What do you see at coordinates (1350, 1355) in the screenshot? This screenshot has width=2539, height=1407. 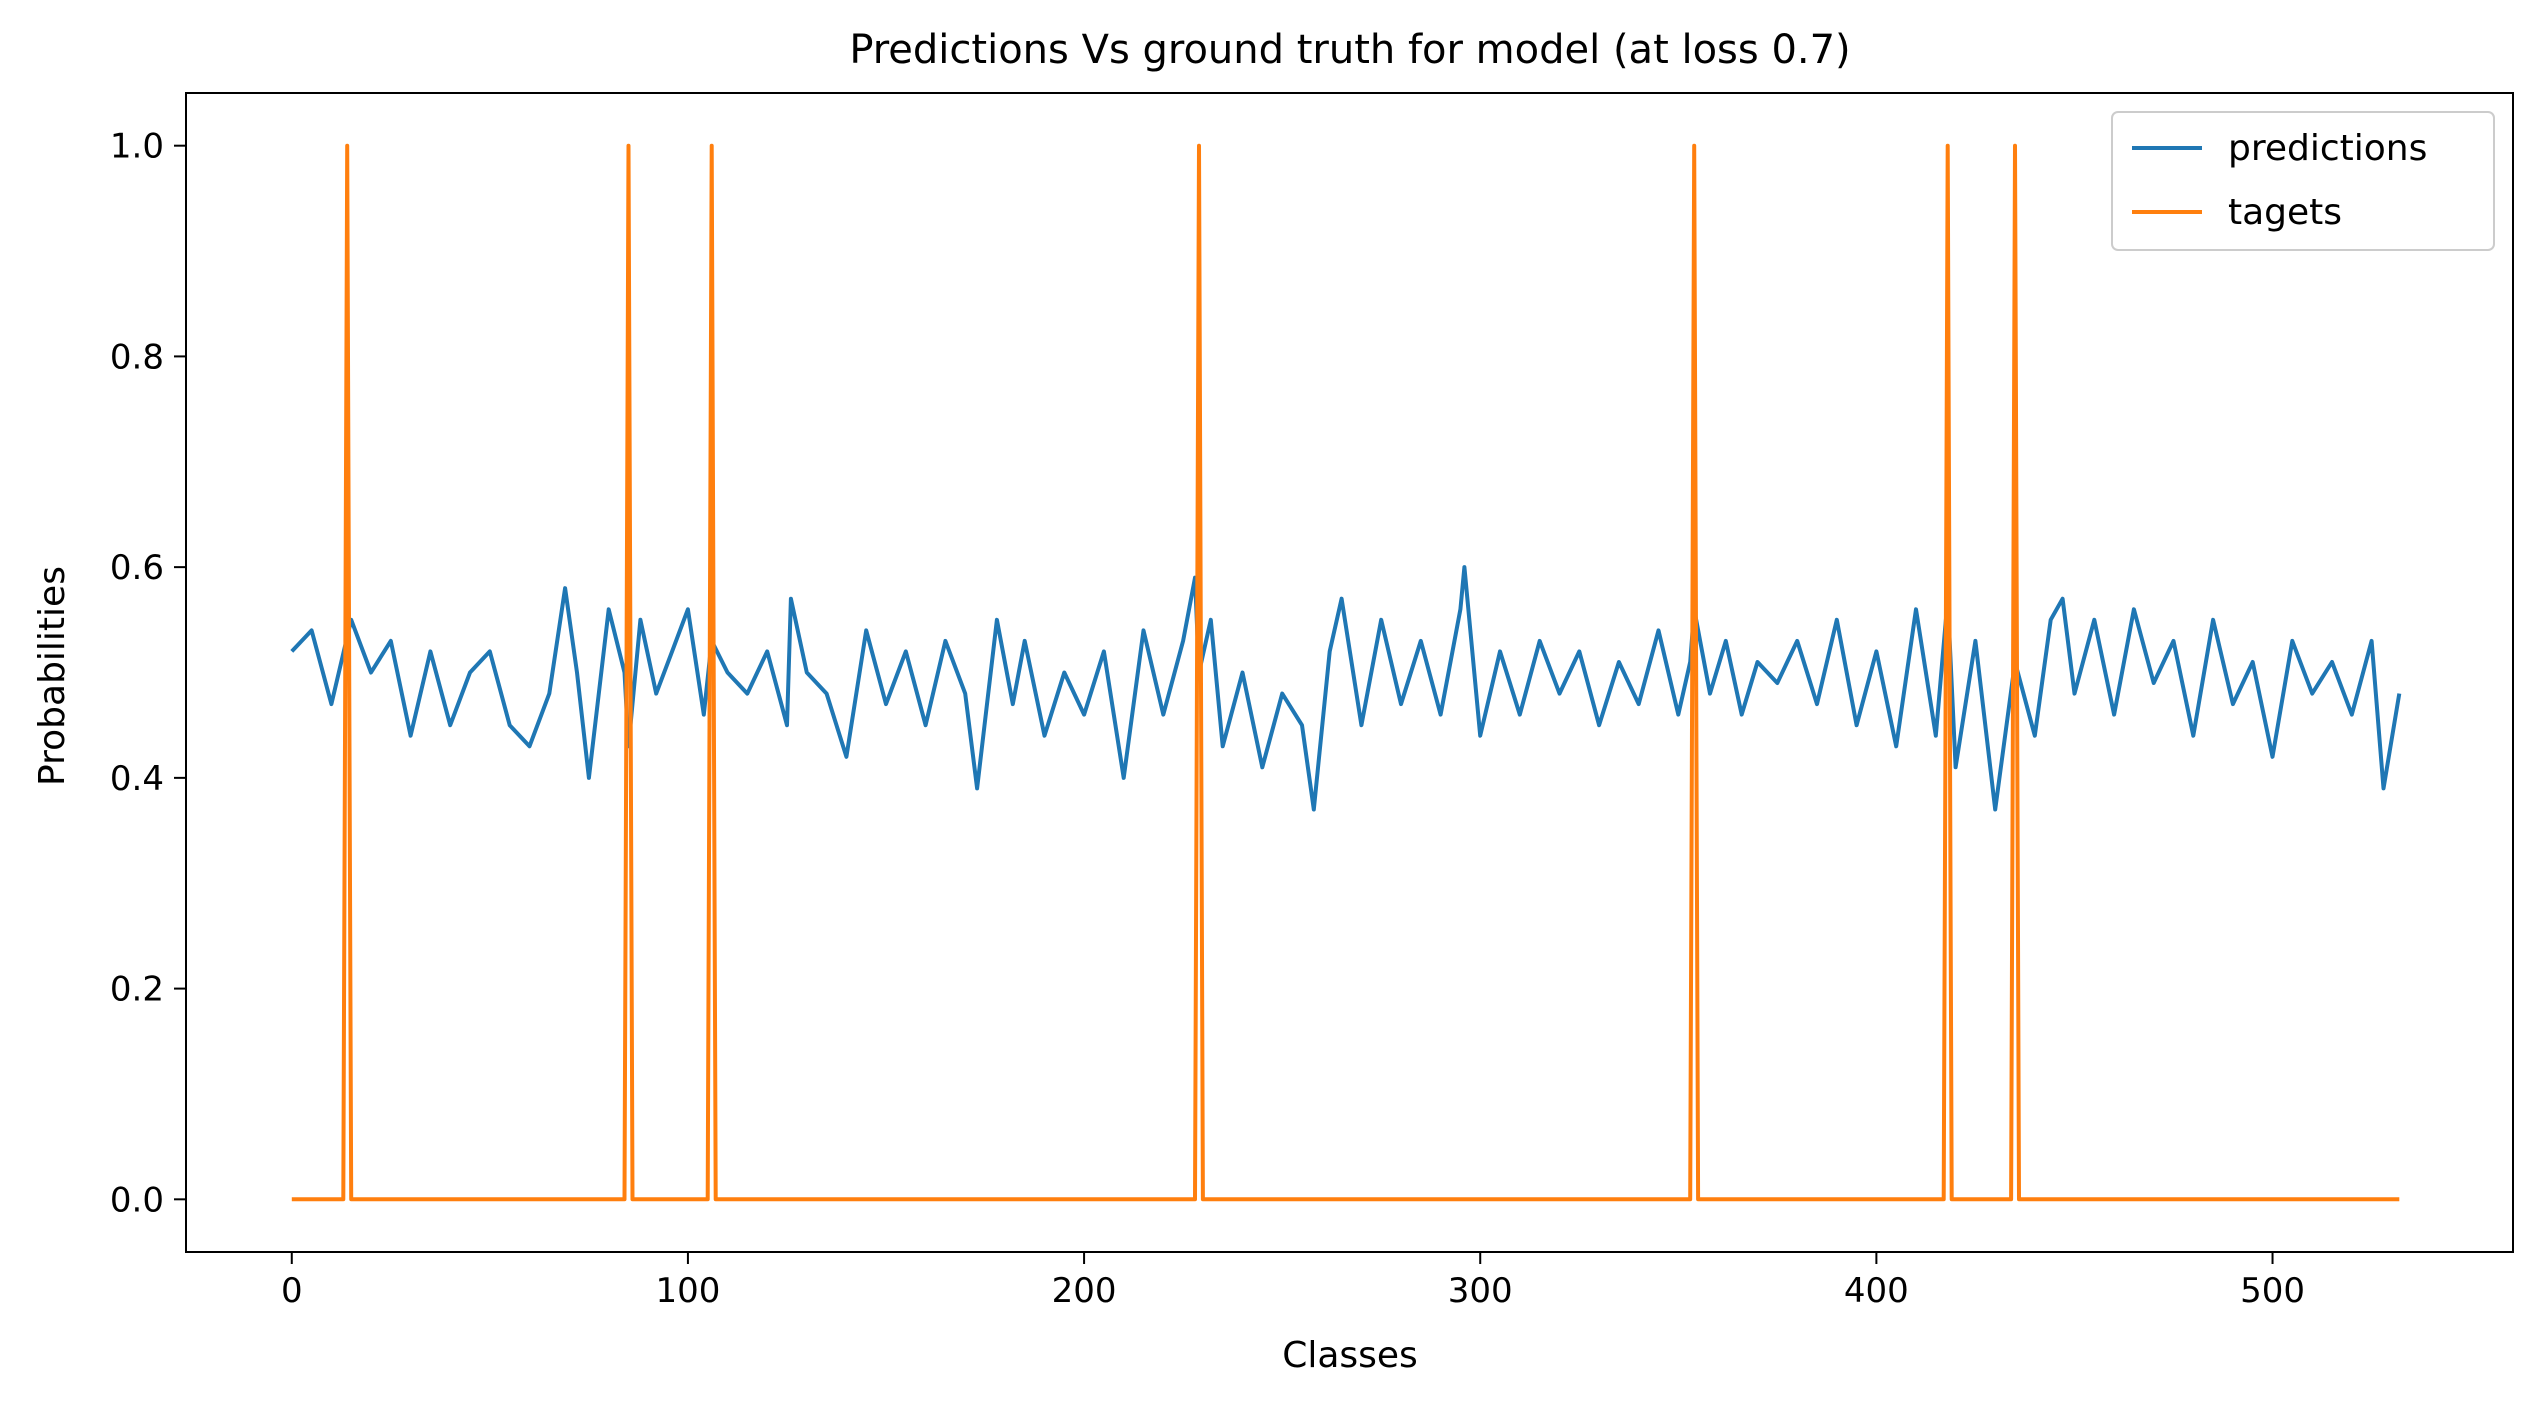 I see `x-axis-label: Classes` at bounding box center [1350, 1355].